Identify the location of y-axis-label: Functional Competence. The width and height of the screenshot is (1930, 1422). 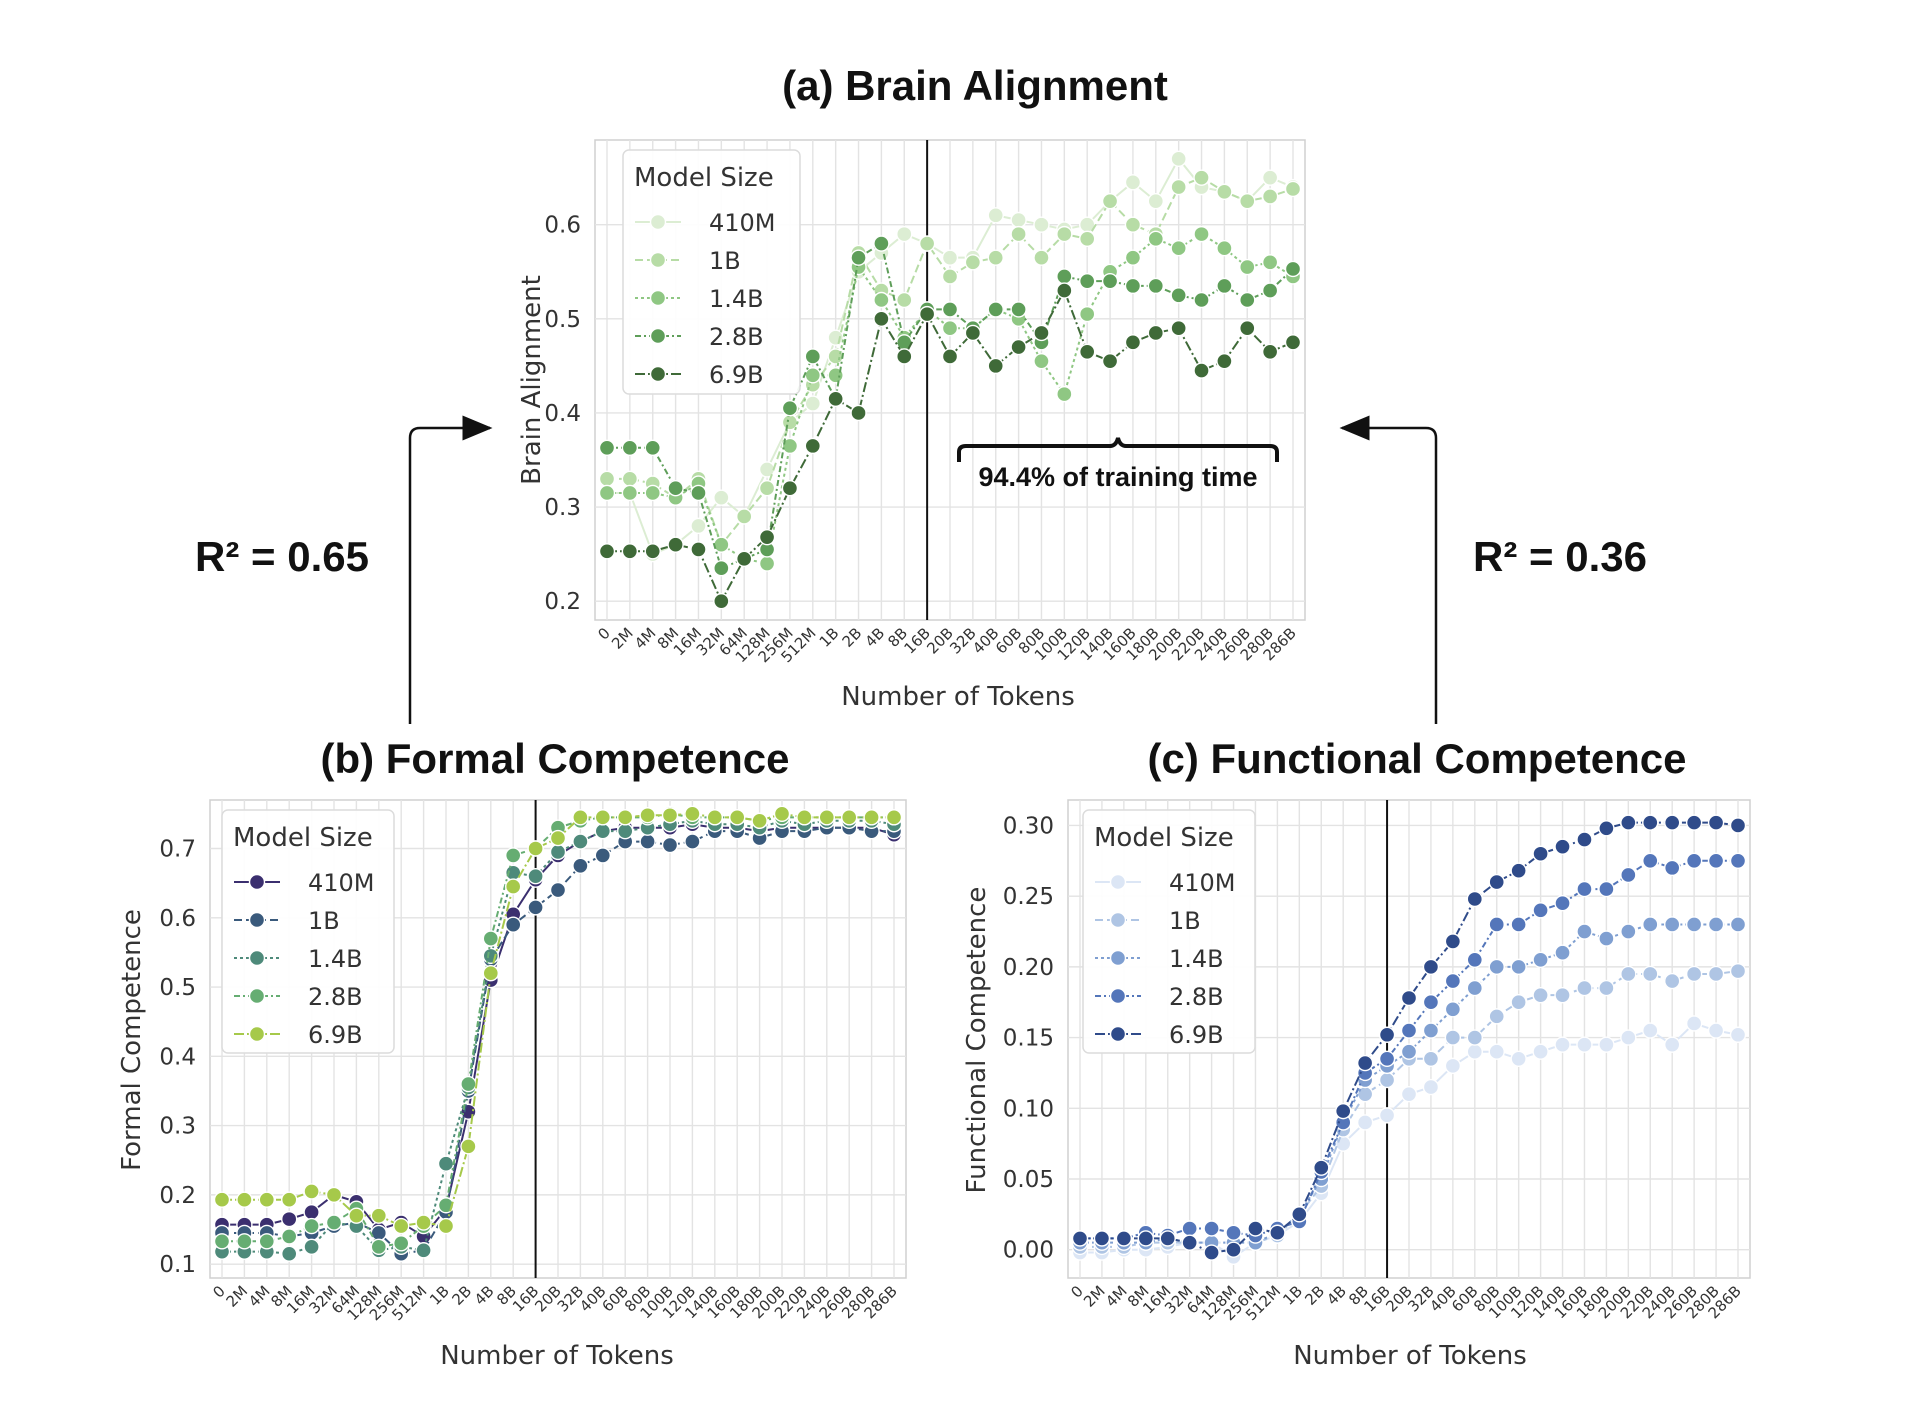
(977, 1040).